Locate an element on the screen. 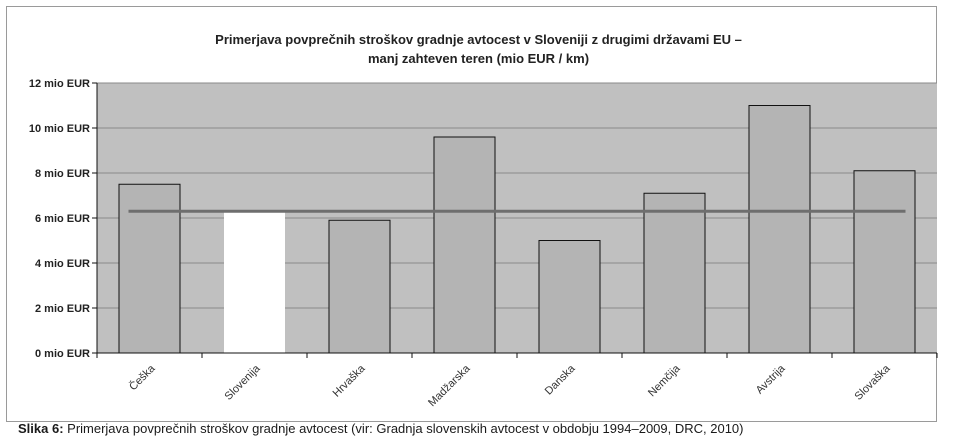  y-tick-label: 6 mio EUR is located at coordinates (62, 219).